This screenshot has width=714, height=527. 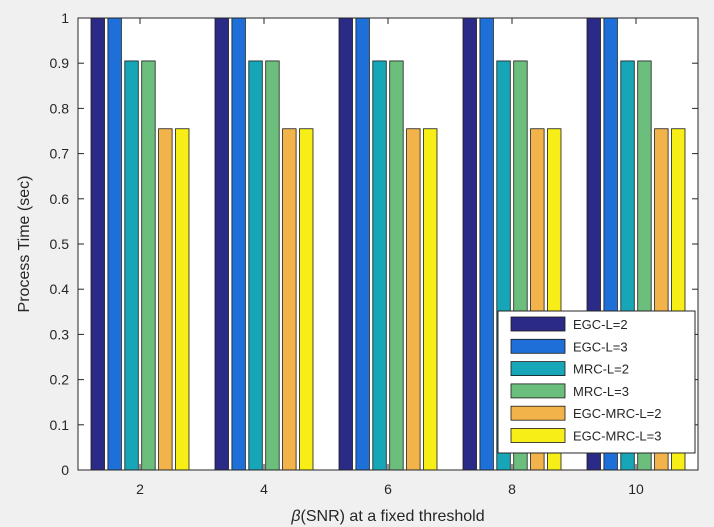 What do you see at coordinates (60, 334) in the screenshot?
I see `y-tick-label: 0.3` at bounding box center [60, 334].